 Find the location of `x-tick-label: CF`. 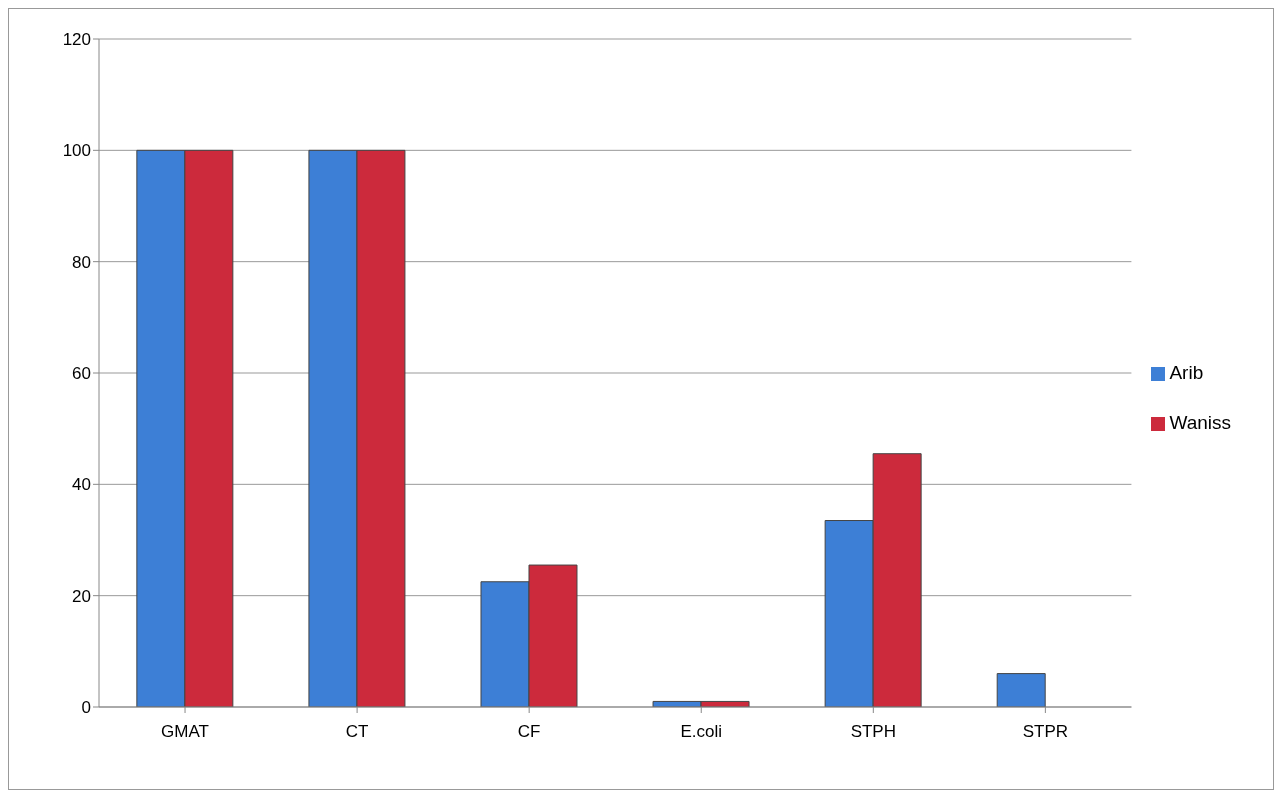

x-tick-label: CF is located at coordinates (529, 732).